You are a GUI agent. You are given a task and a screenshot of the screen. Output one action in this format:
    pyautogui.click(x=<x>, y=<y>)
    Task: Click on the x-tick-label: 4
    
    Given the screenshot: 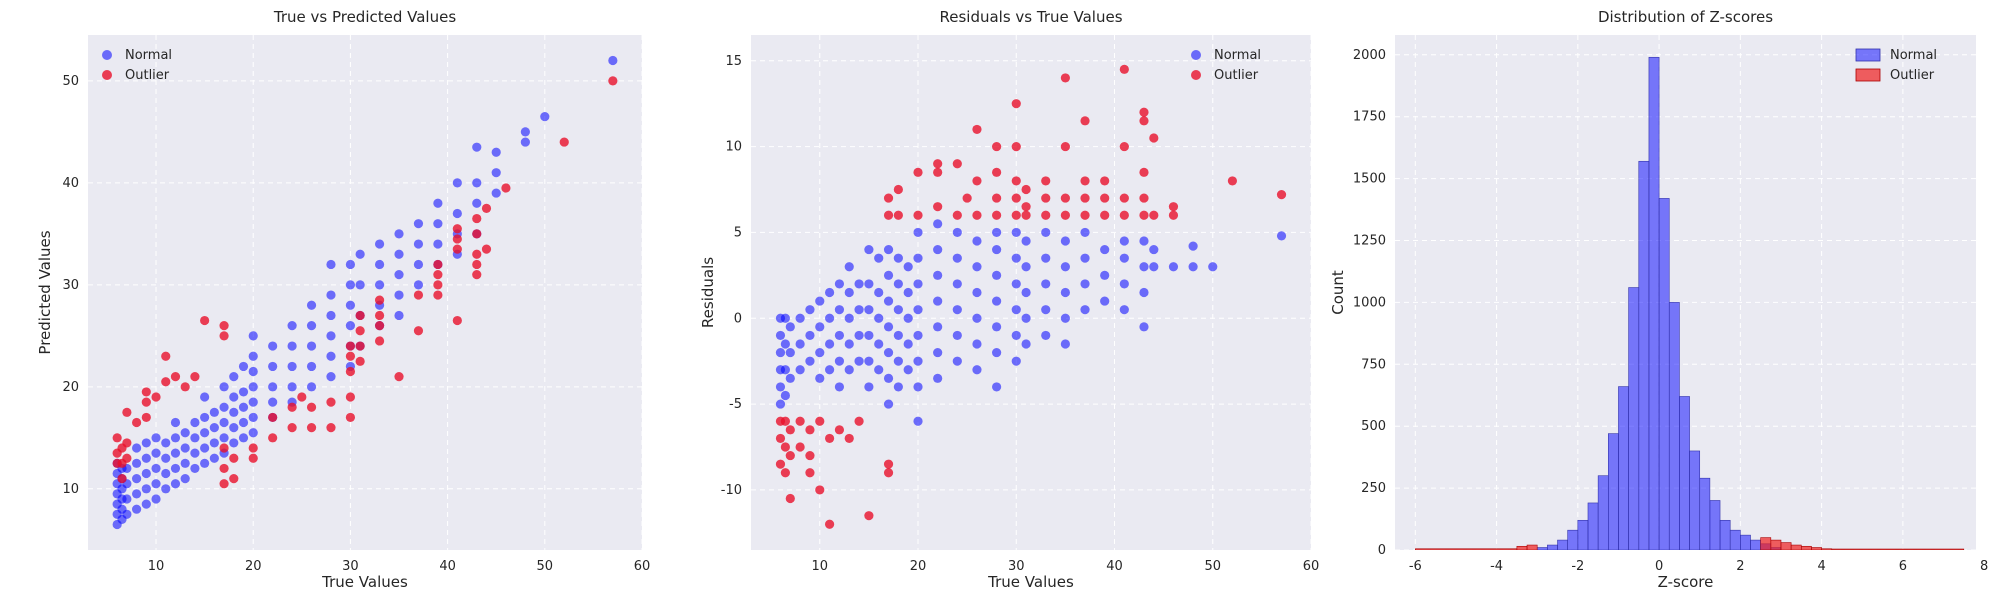 What is the action you would take?
    pyautogui.click(x=1821, y=566)
    